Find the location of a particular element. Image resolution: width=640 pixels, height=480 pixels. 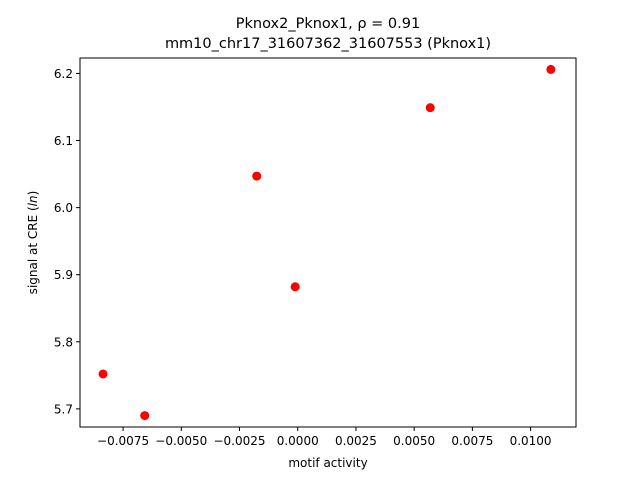

x-tick-label: 0.0025 is located at coordinates (356, 441).